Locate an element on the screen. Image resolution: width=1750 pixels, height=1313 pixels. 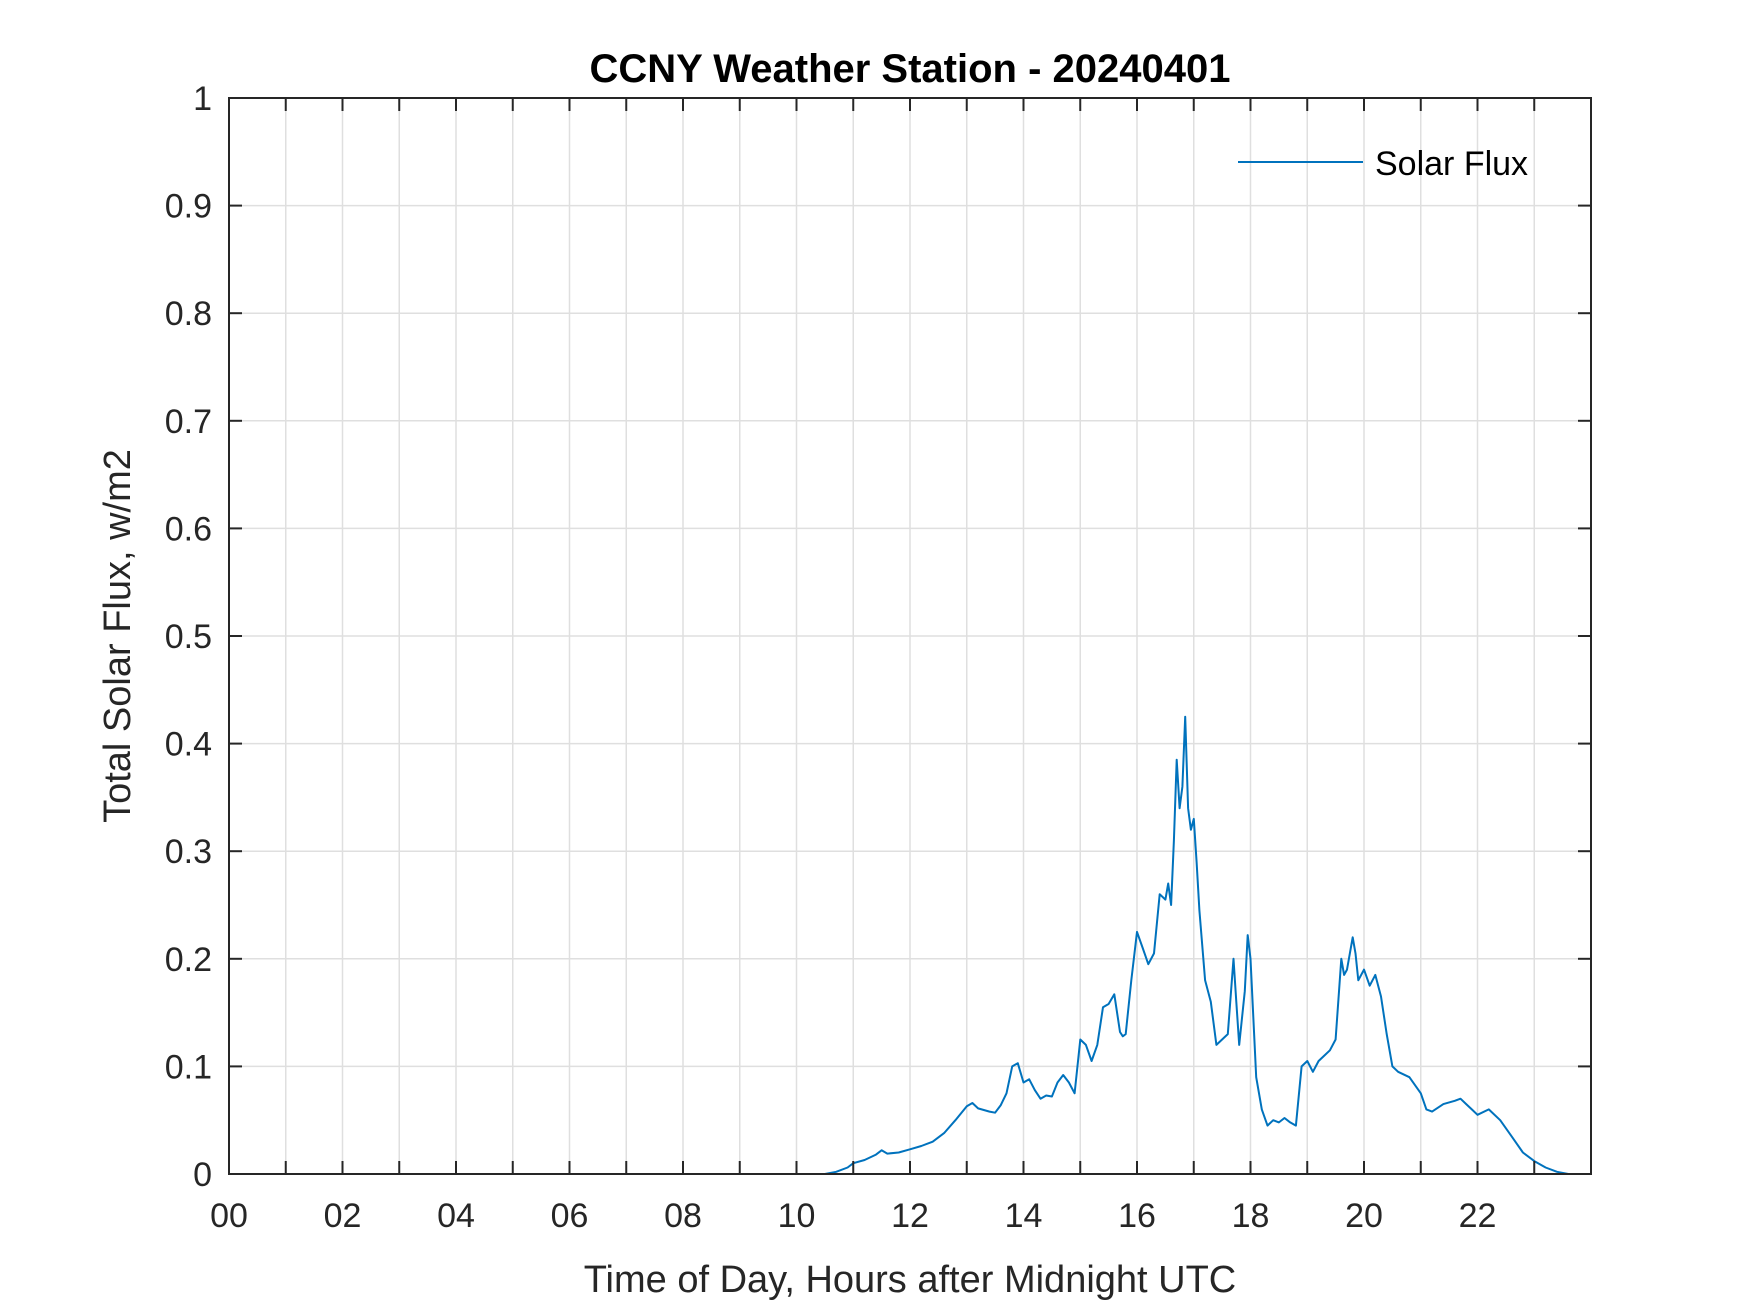
y-tick-label: 0 is located at coordinates (202, 1175).